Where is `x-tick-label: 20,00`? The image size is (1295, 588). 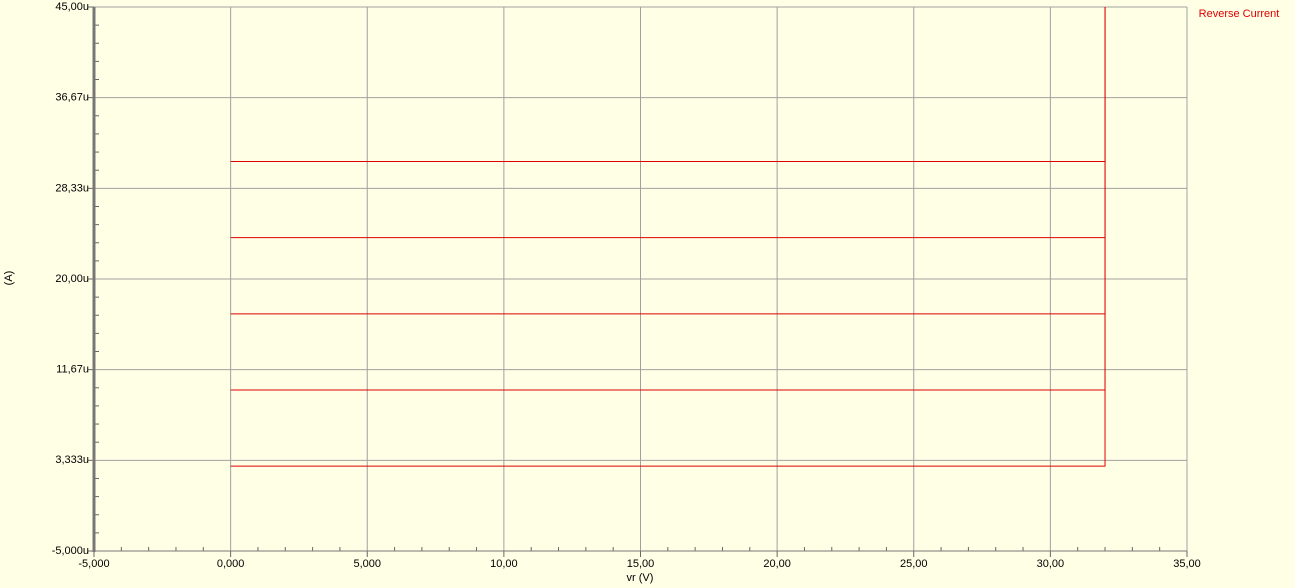 x-tick-label: 20,00 is located at coordinates (777, 564).